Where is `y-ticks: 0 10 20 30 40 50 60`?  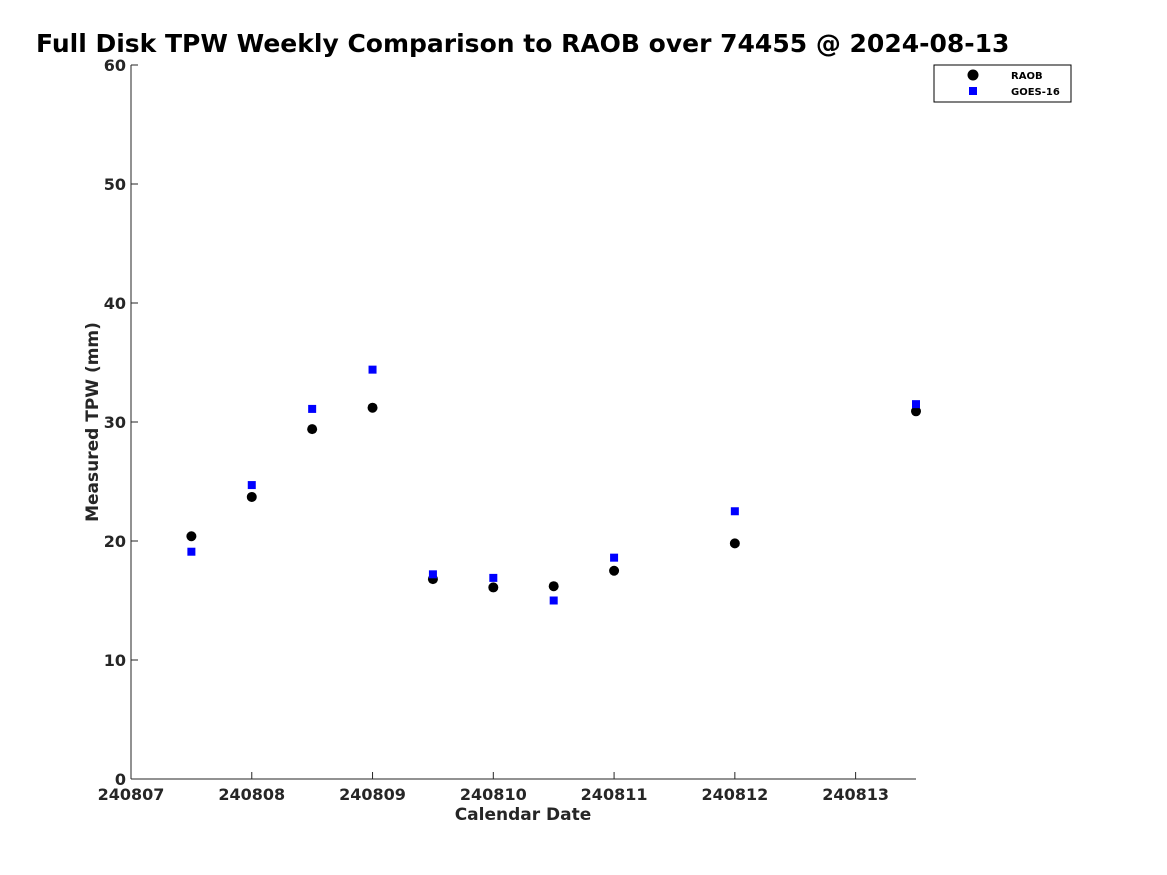 y-ticks: 0 10 20 30 40 50 60 is located at coordinates (121, 422).